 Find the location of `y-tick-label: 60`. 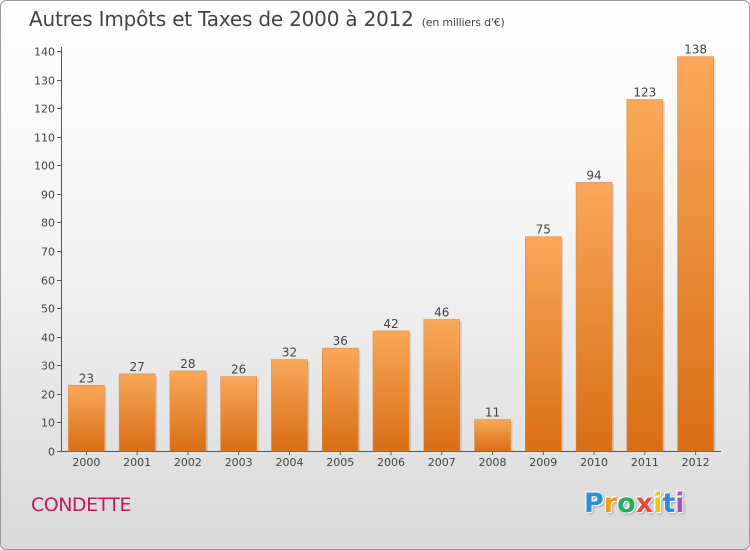

y-tick-label: 60 is located at coordinates (48, 281).